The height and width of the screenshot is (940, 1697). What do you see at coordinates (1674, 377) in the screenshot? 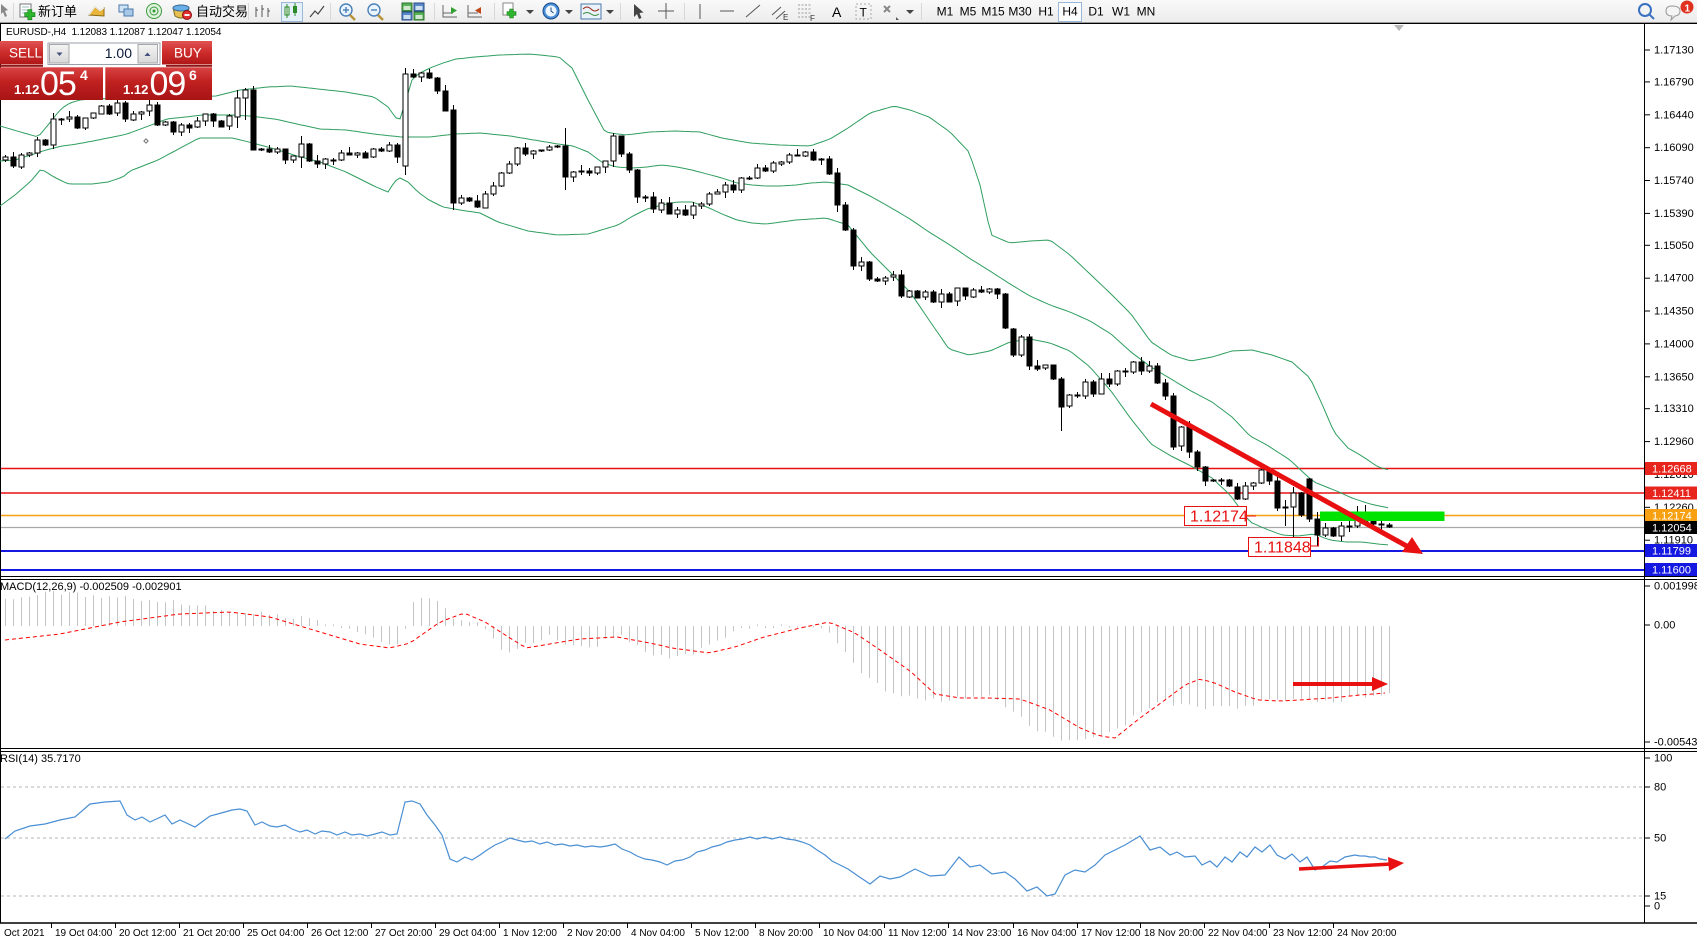
I see `svg-text: 1.13650` at bounding box center [1674, 377].